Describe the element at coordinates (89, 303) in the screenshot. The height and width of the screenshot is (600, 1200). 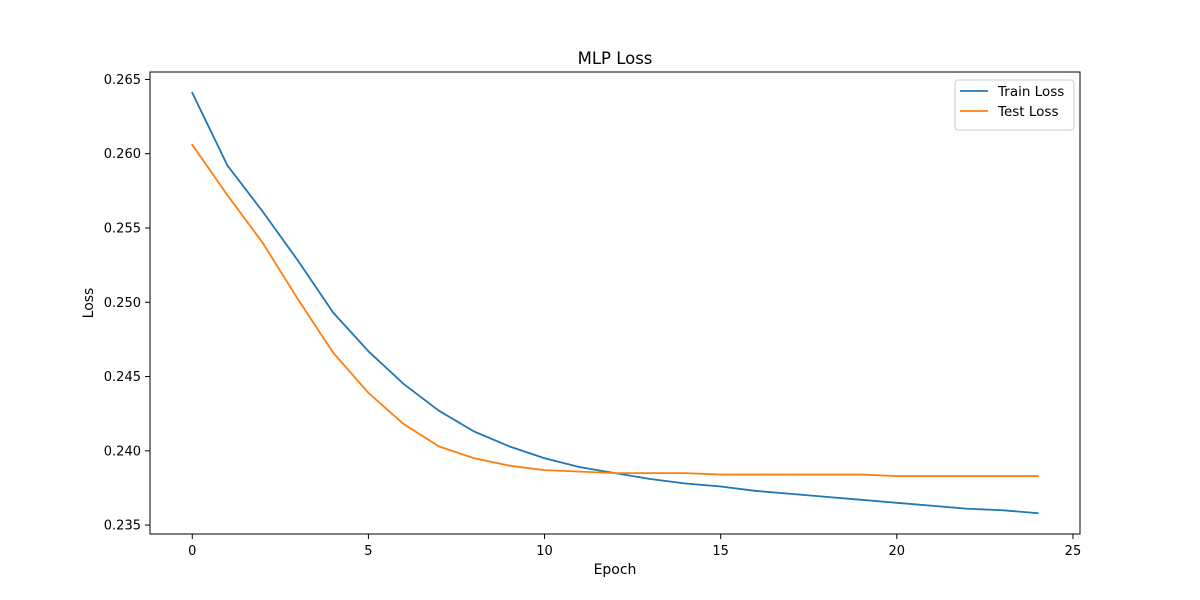
I see `y-axis-label: Loss` at that location.